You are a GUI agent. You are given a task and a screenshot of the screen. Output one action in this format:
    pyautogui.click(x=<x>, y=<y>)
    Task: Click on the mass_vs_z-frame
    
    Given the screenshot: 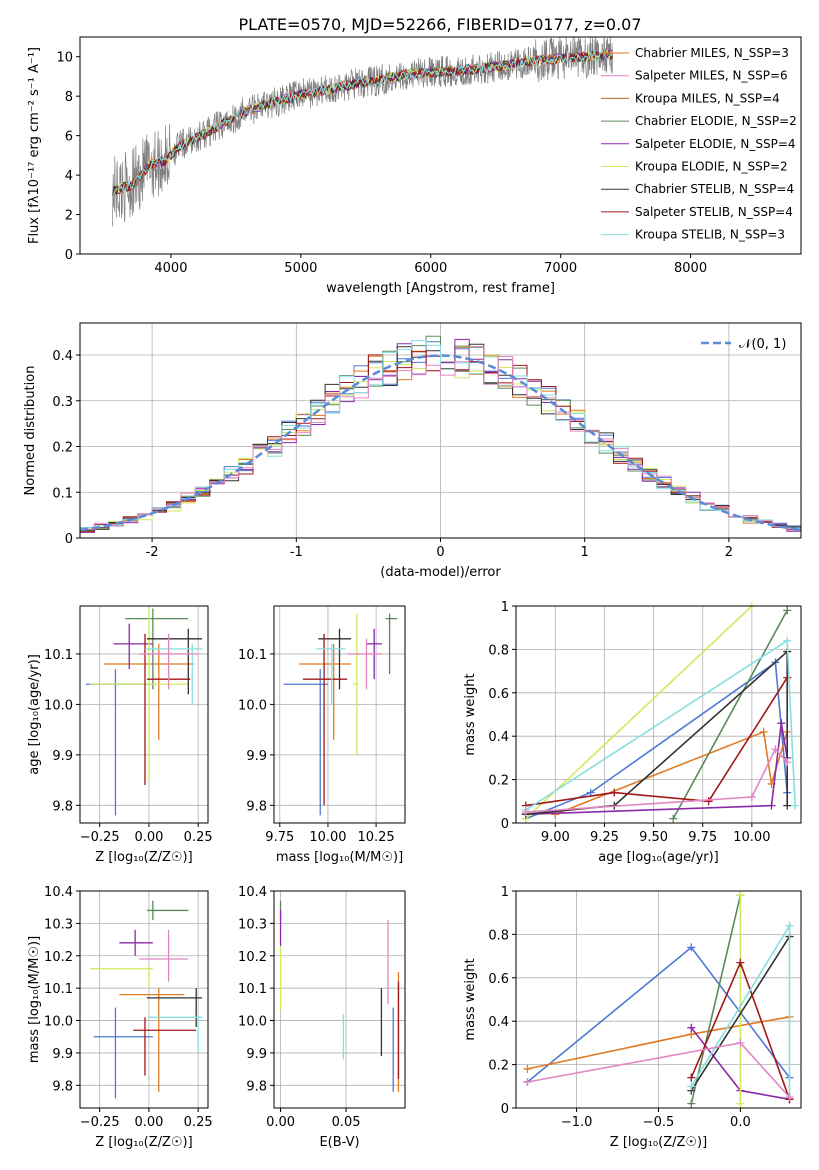 What is the action you would take?
    pyautogui.click(x=144, y=999)
    